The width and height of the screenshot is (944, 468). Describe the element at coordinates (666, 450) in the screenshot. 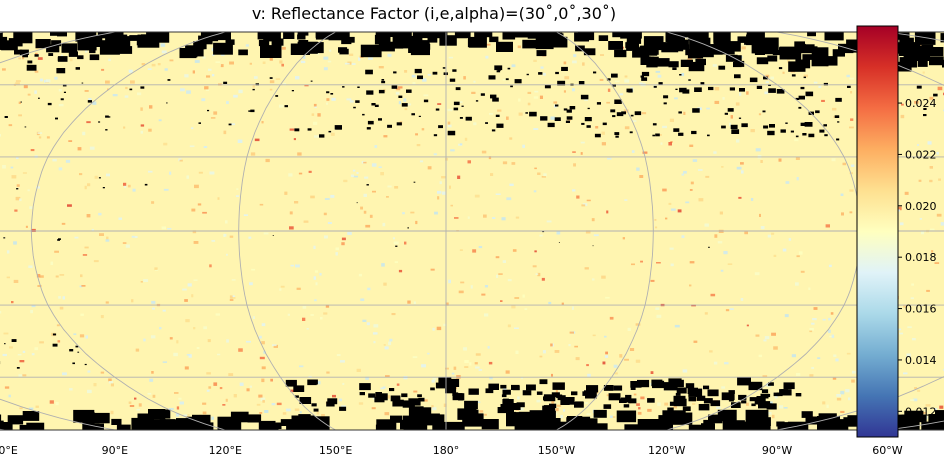

I see `longitude-label: 120°W` at that location.